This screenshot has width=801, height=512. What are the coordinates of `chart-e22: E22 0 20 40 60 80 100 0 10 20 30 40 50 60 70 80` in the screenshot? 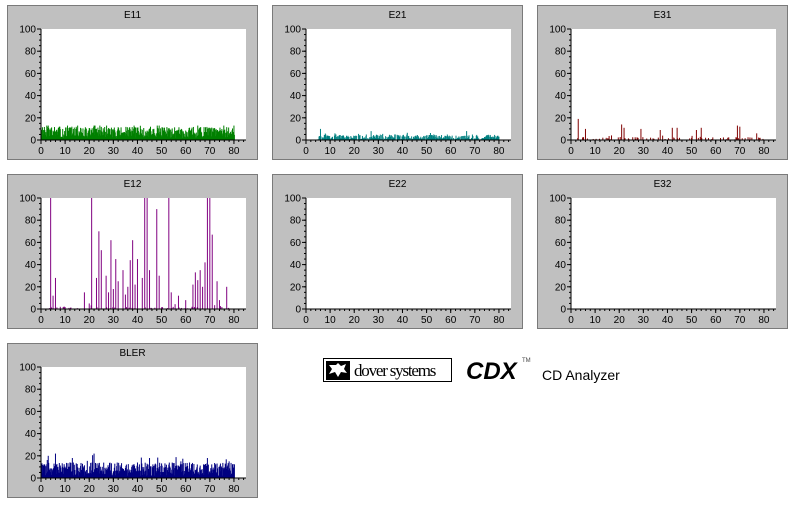 It's located at (397, 251).